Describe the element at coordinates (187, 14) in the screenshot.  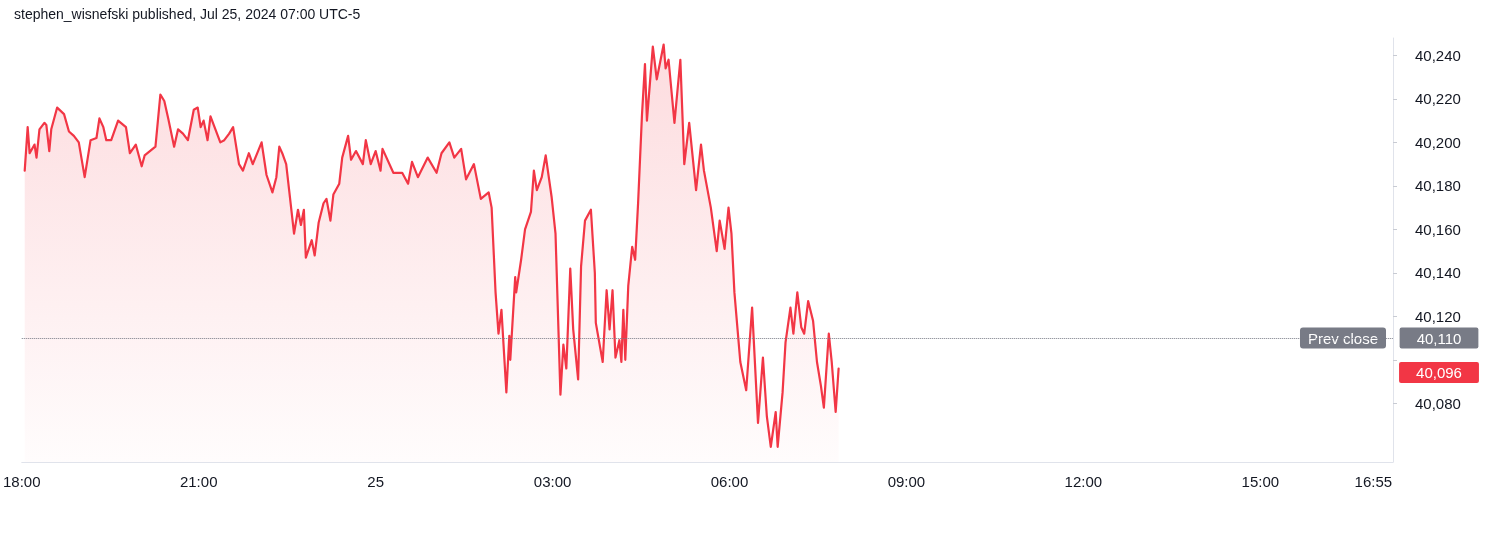
I see `chart-title: stephen_wisnefski published, Jul 25, 2024 07:00 UTC-5` at that location.